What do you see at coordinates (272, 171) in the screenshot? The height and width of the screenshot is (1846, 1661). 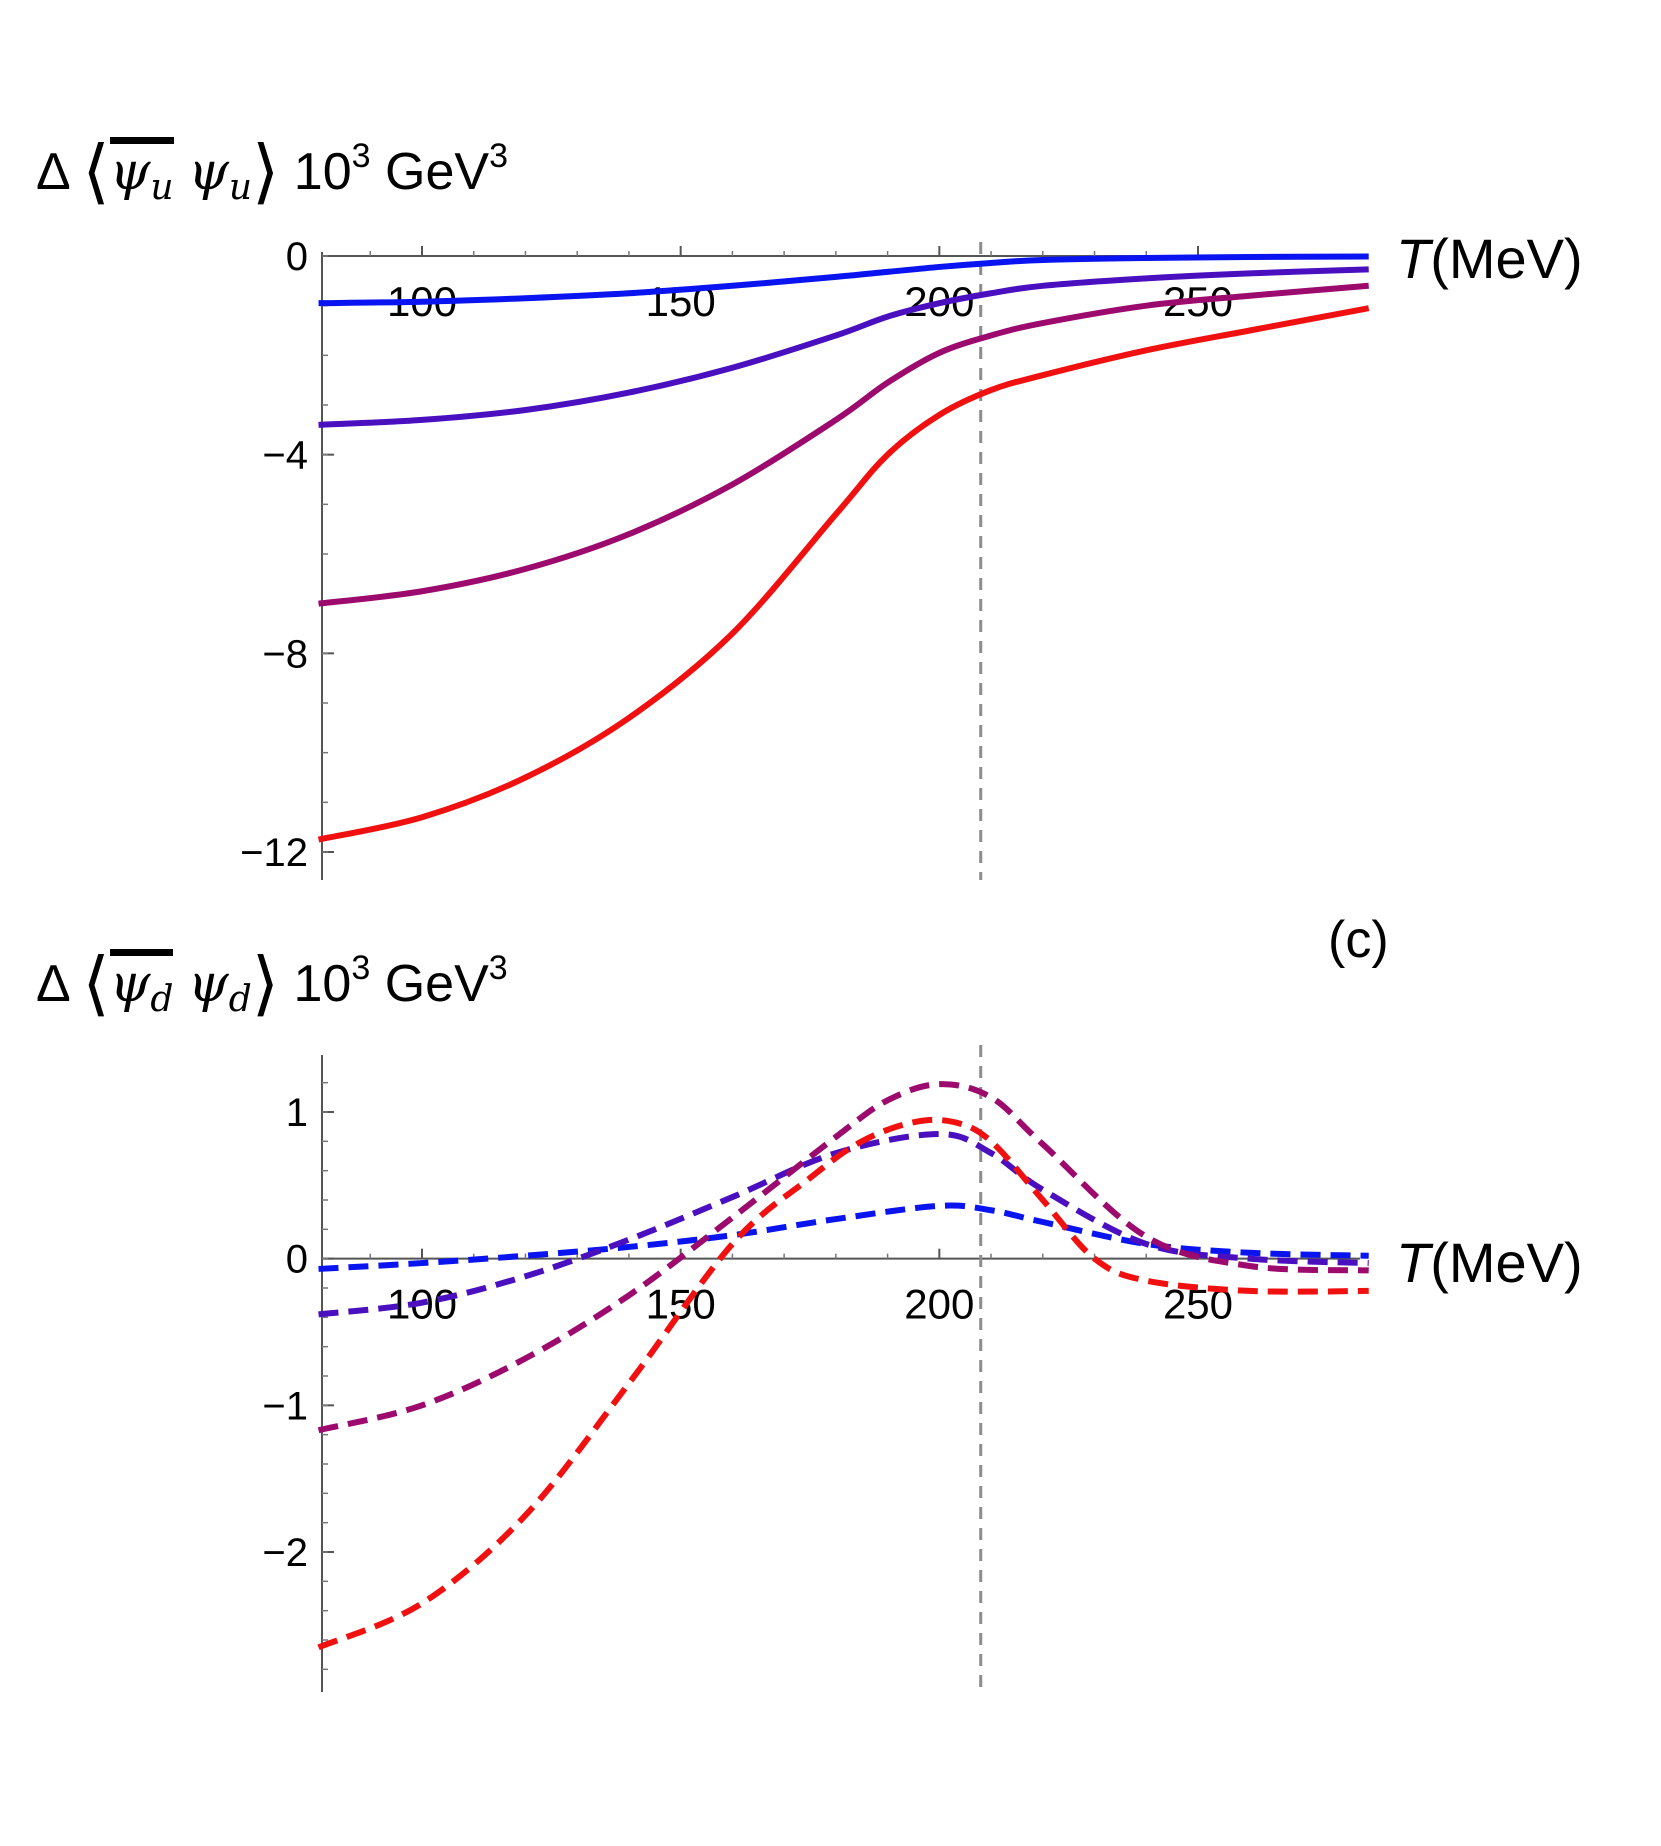 I see `top-ylabel: Δ ⟨ψu ψu⟩ 103 GeV3` at bounding box center [272, 171].